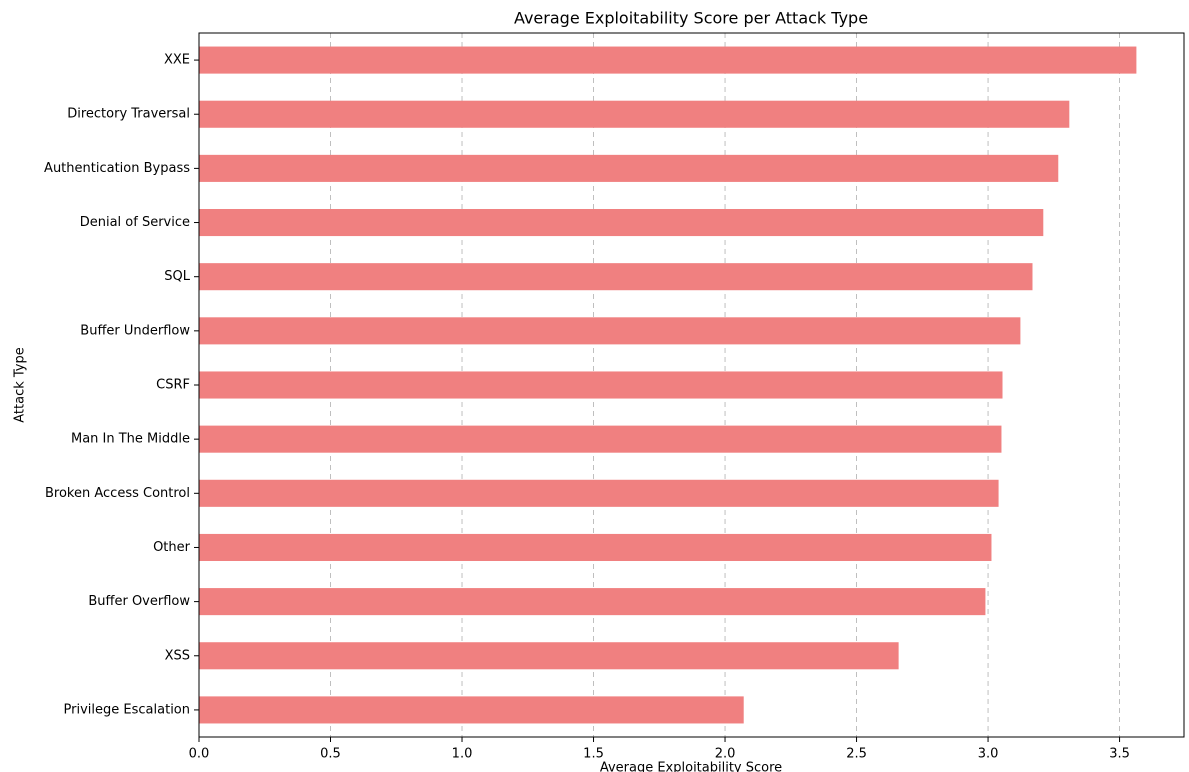 The height and width of the screenshot is (772, 1189). What do you see at coordinates (127, 709) in the screenshot?
I see `y-tick-label: Privilege Escalation` at bounding box center [127, 709].